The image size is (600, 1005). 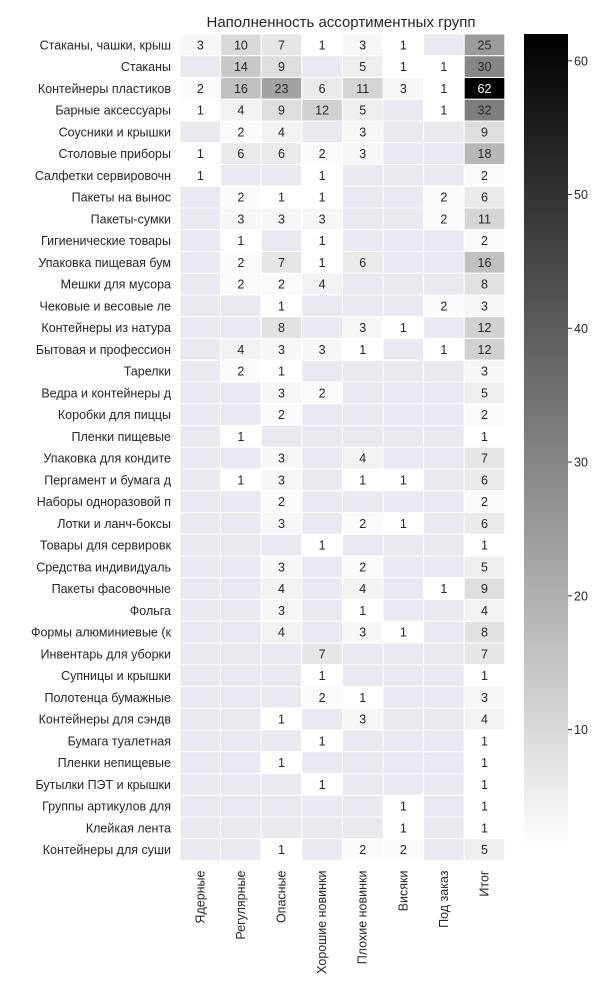 What do you see at coordinates (581, 195) in the screenshot?
I see `colorbar-tick-label: 50` at bounding box center [581, 195].